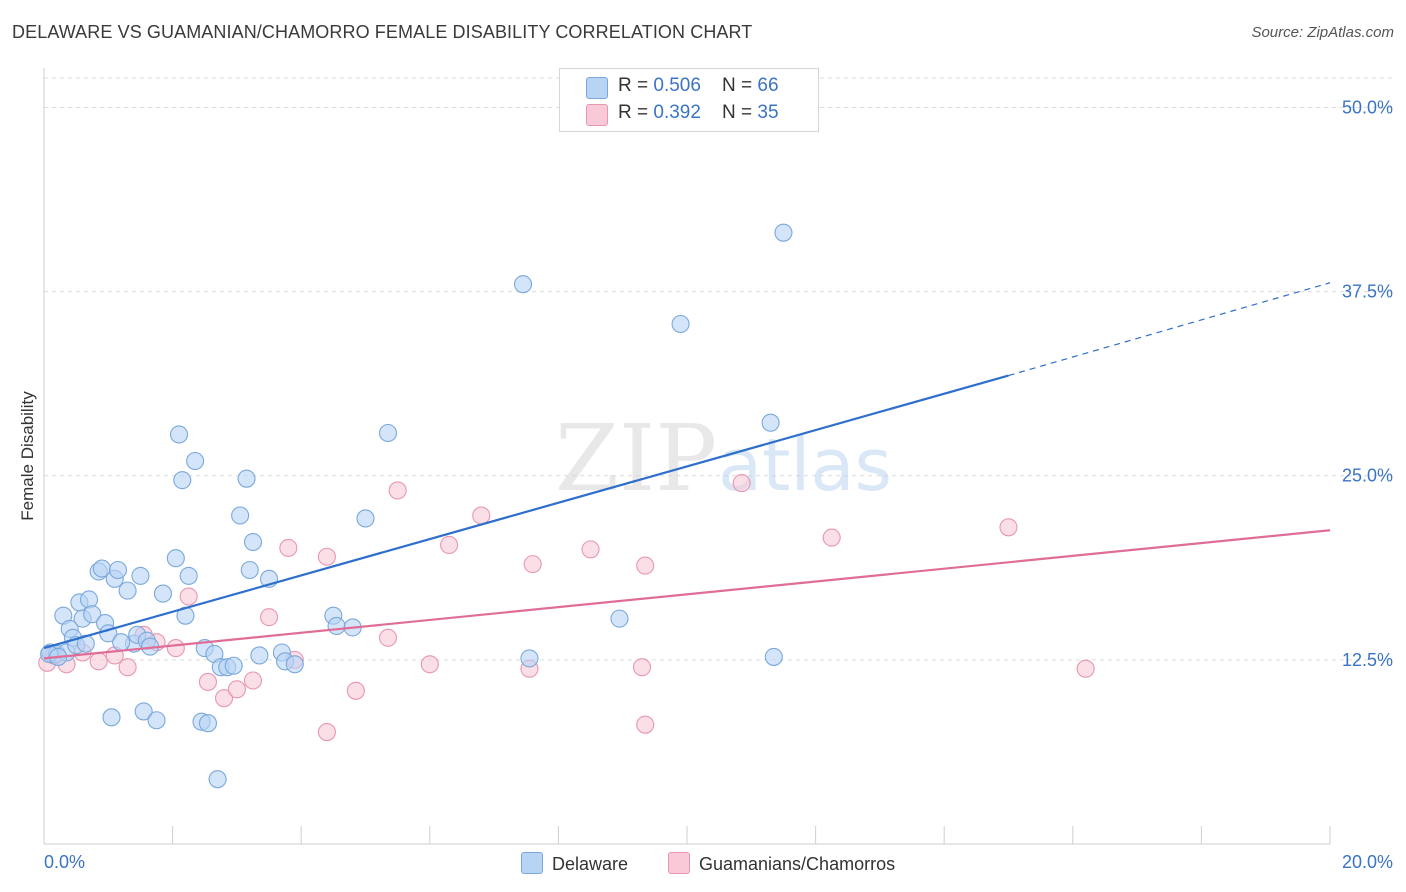 Image resolution: width=1406 pixels, height=892 pixels. I want to click on y-tick-label: 25.0%, so click(1367, 476).